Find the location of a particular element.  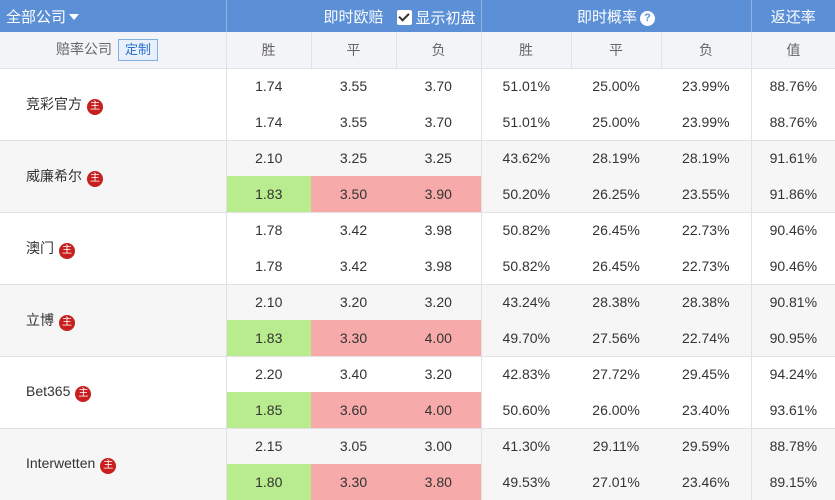

company-cell: Interwetten 主 is located at coordinates (113, 463).